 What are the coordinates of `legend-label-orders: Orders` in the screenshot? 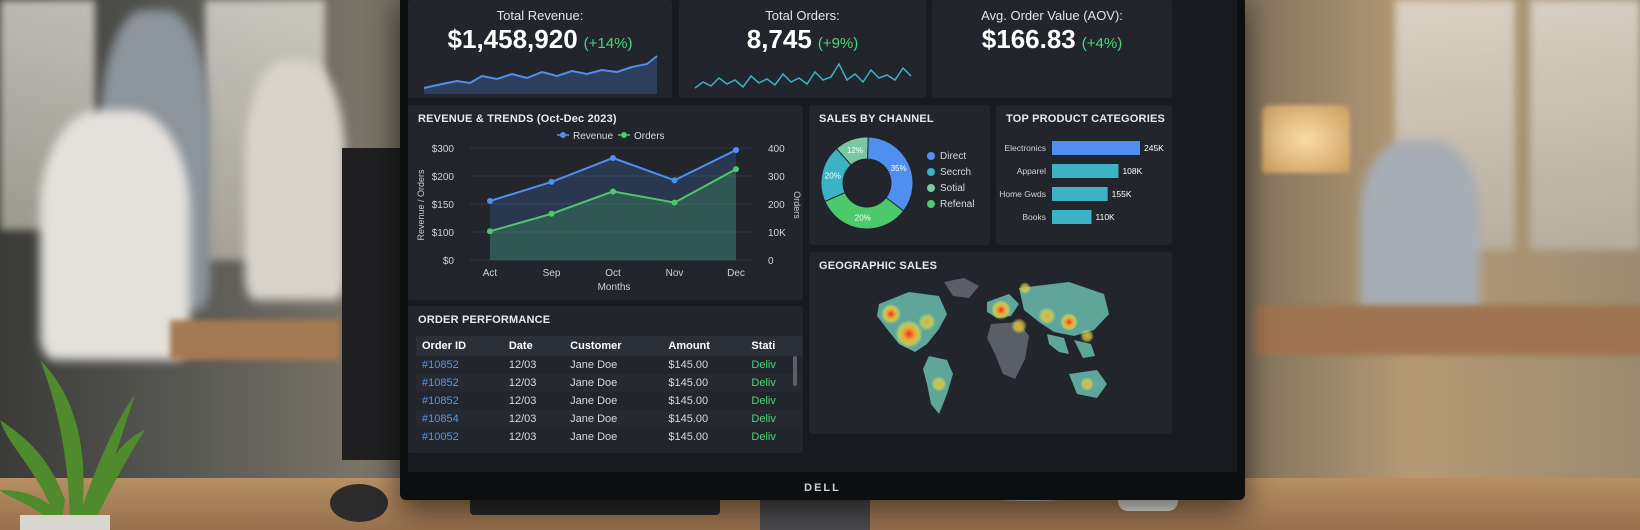 It's located at (649, 136).